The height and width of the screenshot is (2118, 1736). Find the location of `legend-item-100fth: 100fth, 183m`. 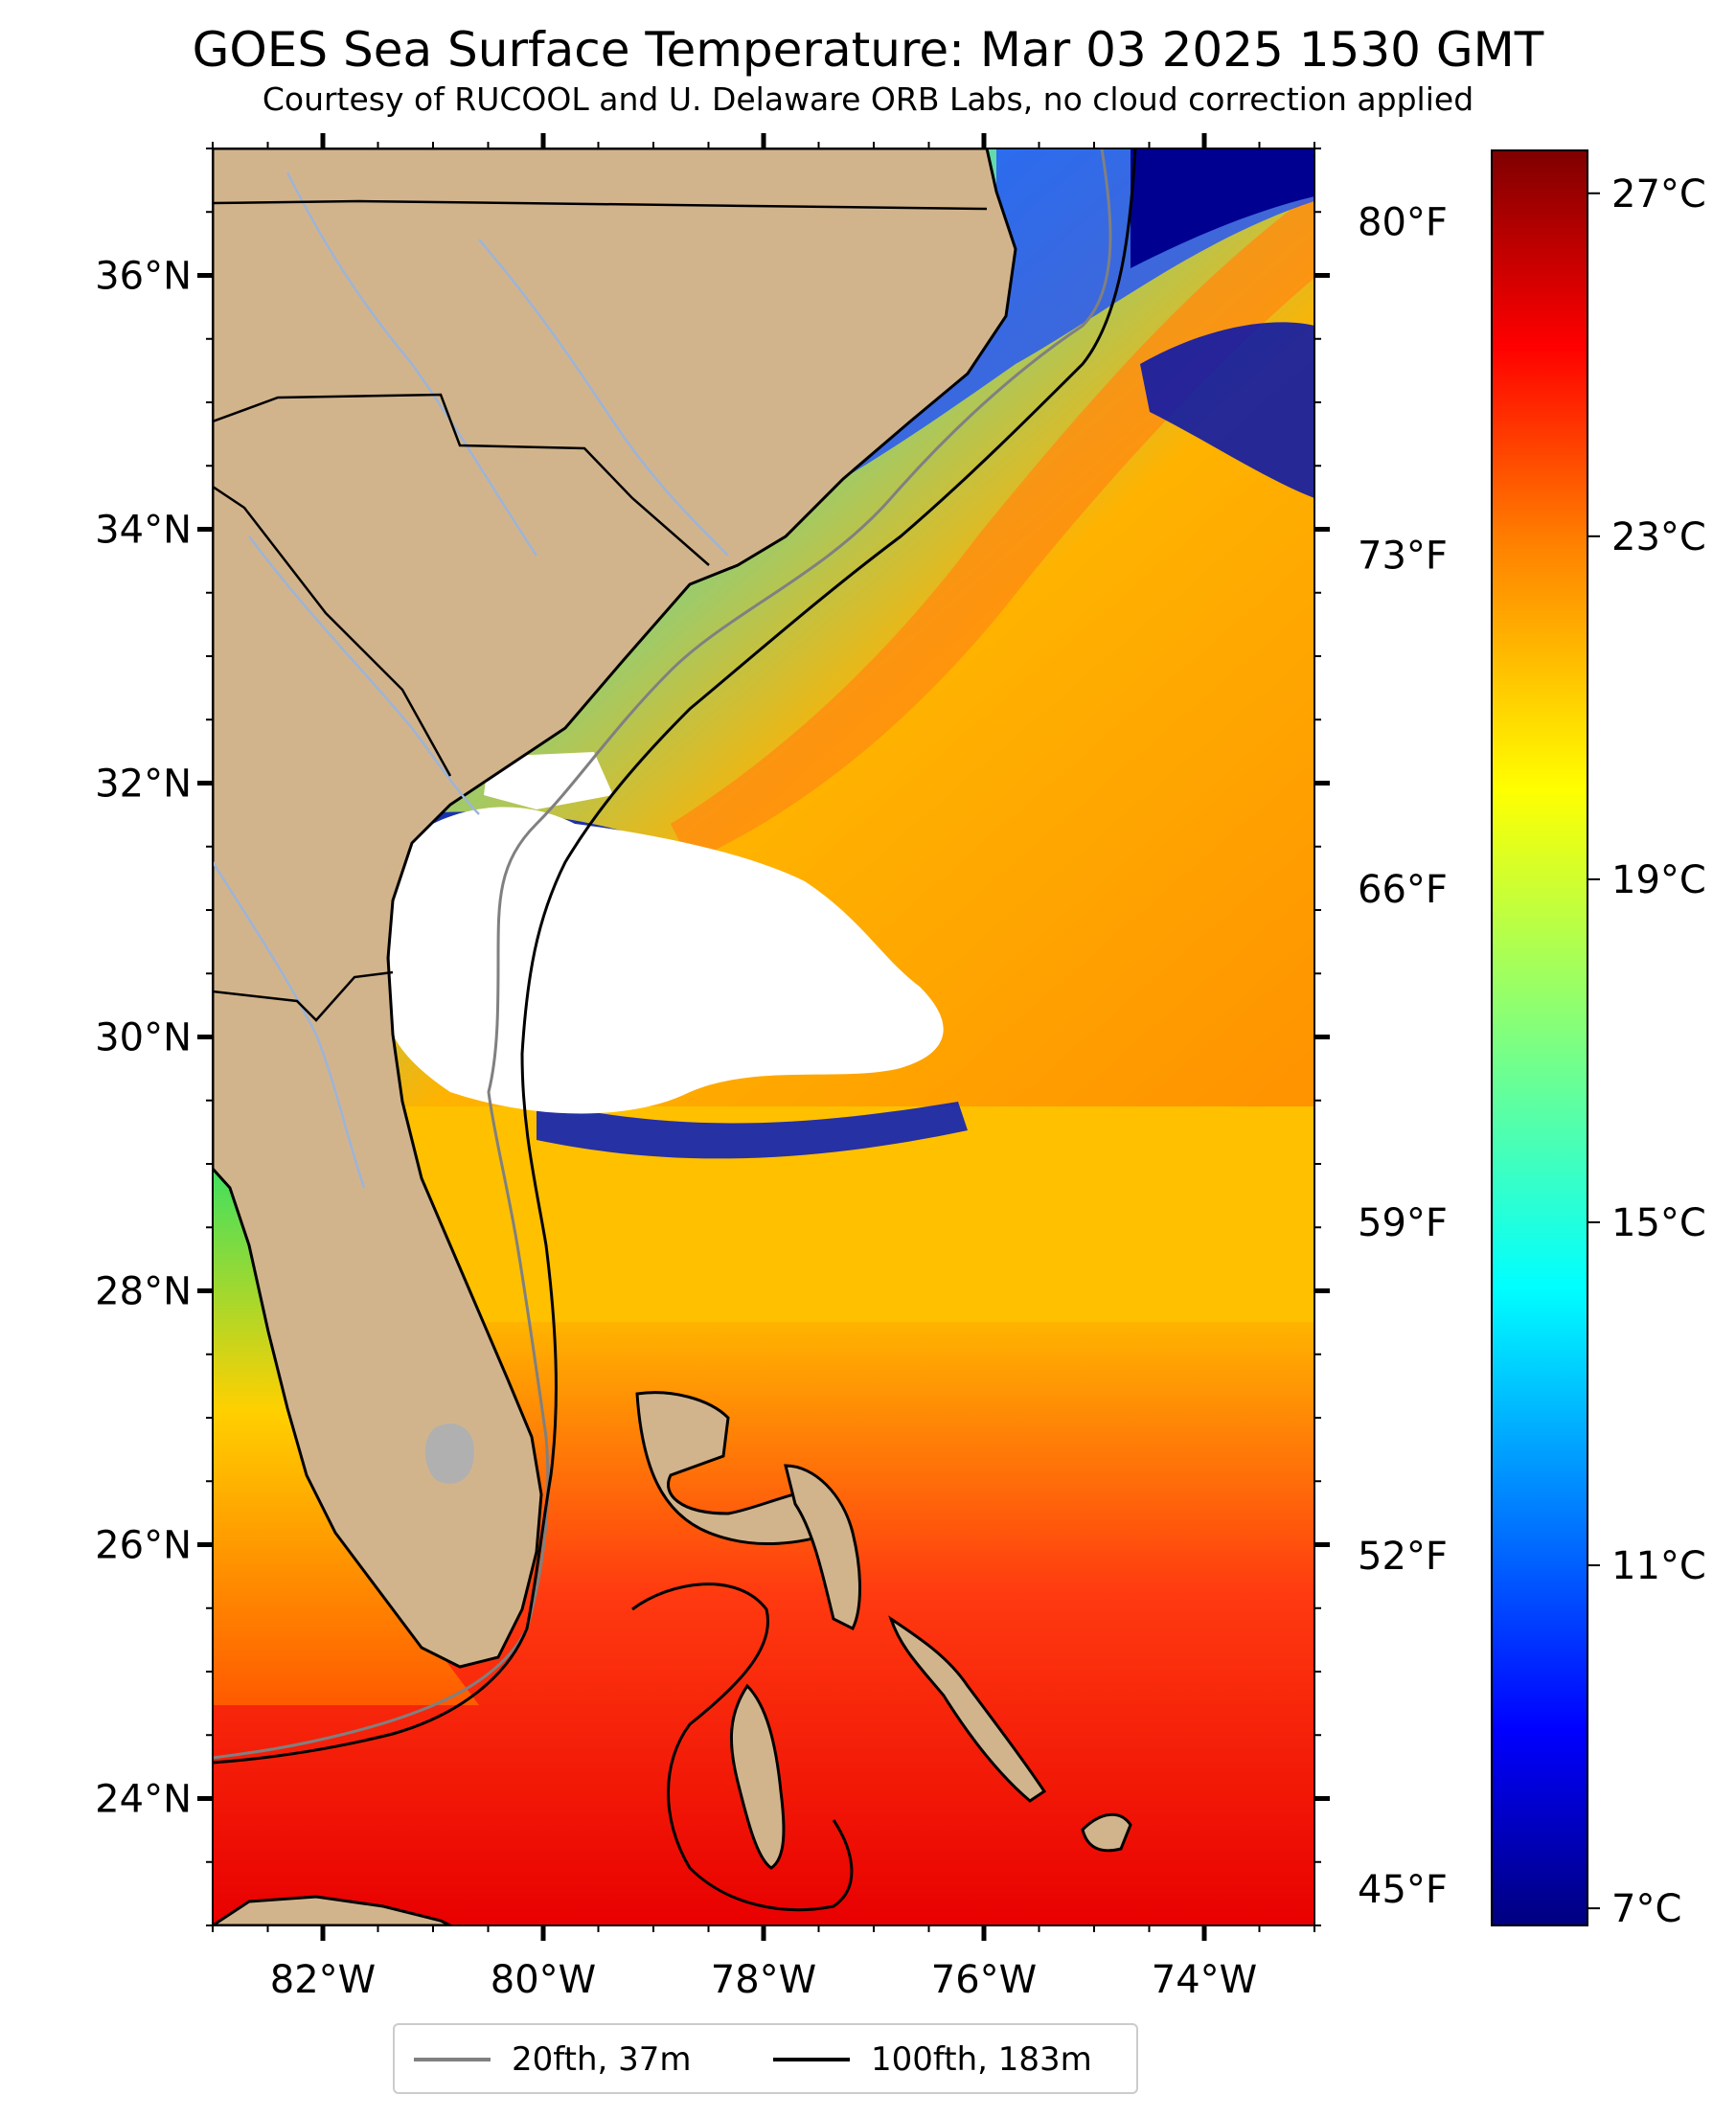

legend-item-100fth: 100fth, 183m is located at coordinates (933, 2059).